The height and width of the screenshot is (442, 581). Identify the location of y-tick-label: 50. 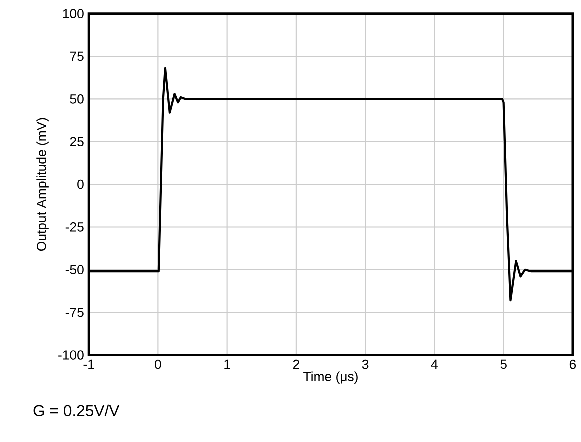
(77, 99).